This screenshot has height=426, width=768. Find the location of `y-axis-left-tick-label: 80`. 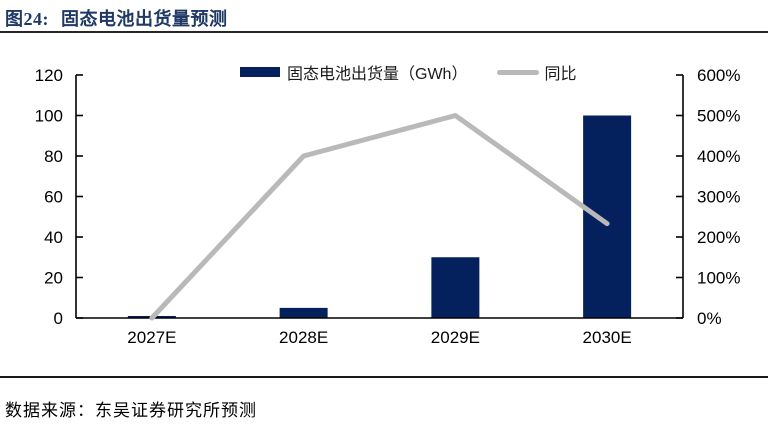

y-axis-left-tick-label: 80 is located at coordinates (53, 156).